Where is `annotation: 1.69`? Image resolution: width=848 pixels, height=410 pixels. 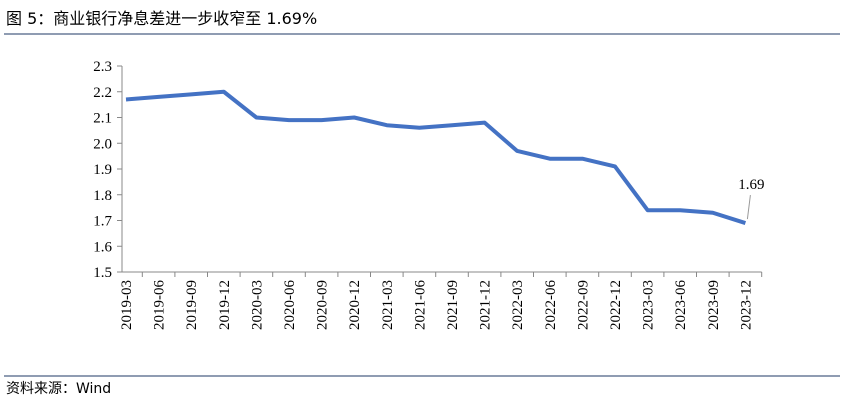
annotation: 1.69 is located at coordinates (751, 185).